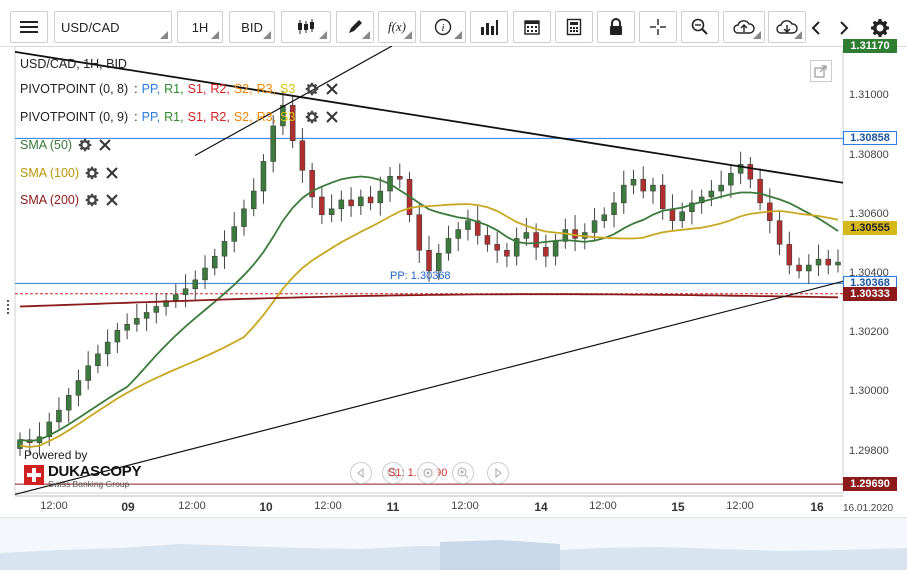  I want to click on pivot-pp-label: PP: 1.30368, so click(420, 276).